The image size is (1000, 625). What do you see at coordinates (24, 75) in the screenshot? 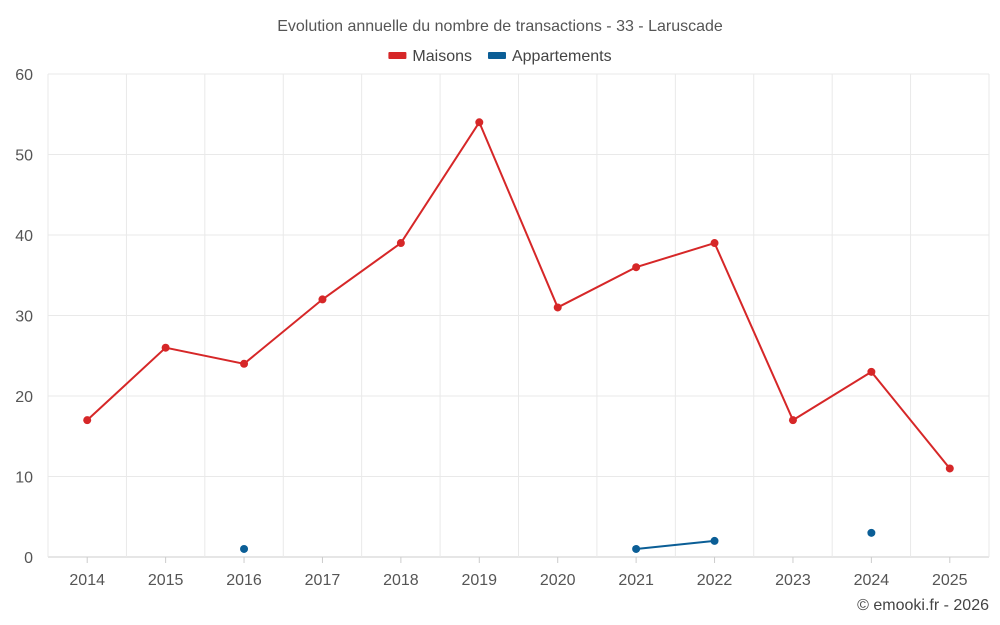
I see `y-tick-label: 60` at bounding box center [24, 75].